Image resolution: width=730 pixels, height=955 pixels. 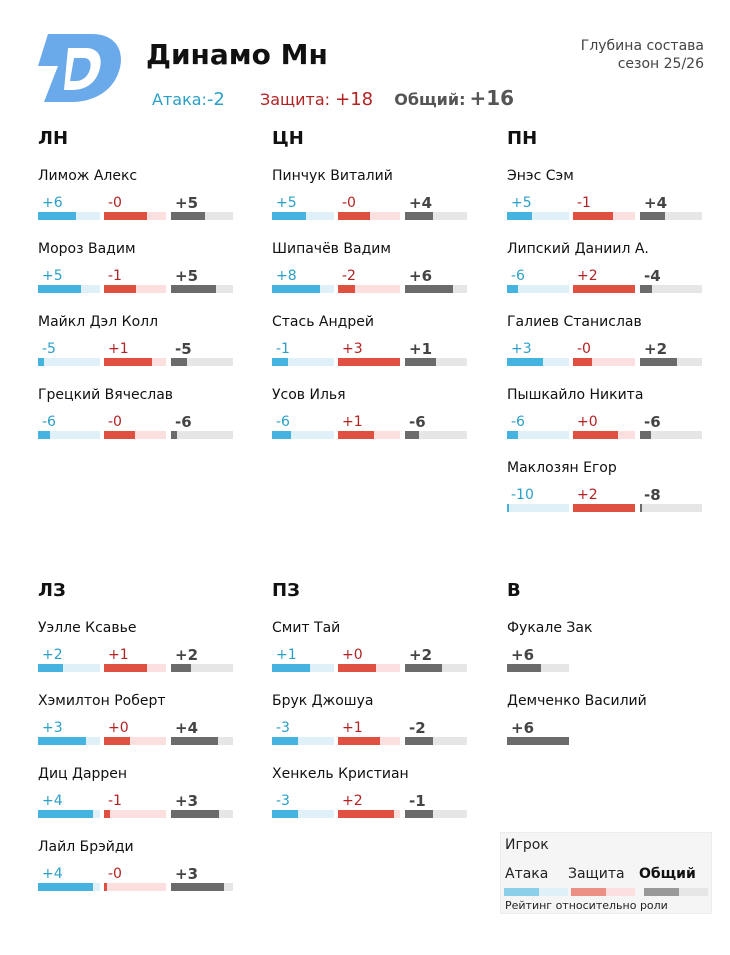 What do you see at coordinates (587, 495) in the screenshot?
I see `defense-value: +2` at bounding box center [587, 495].